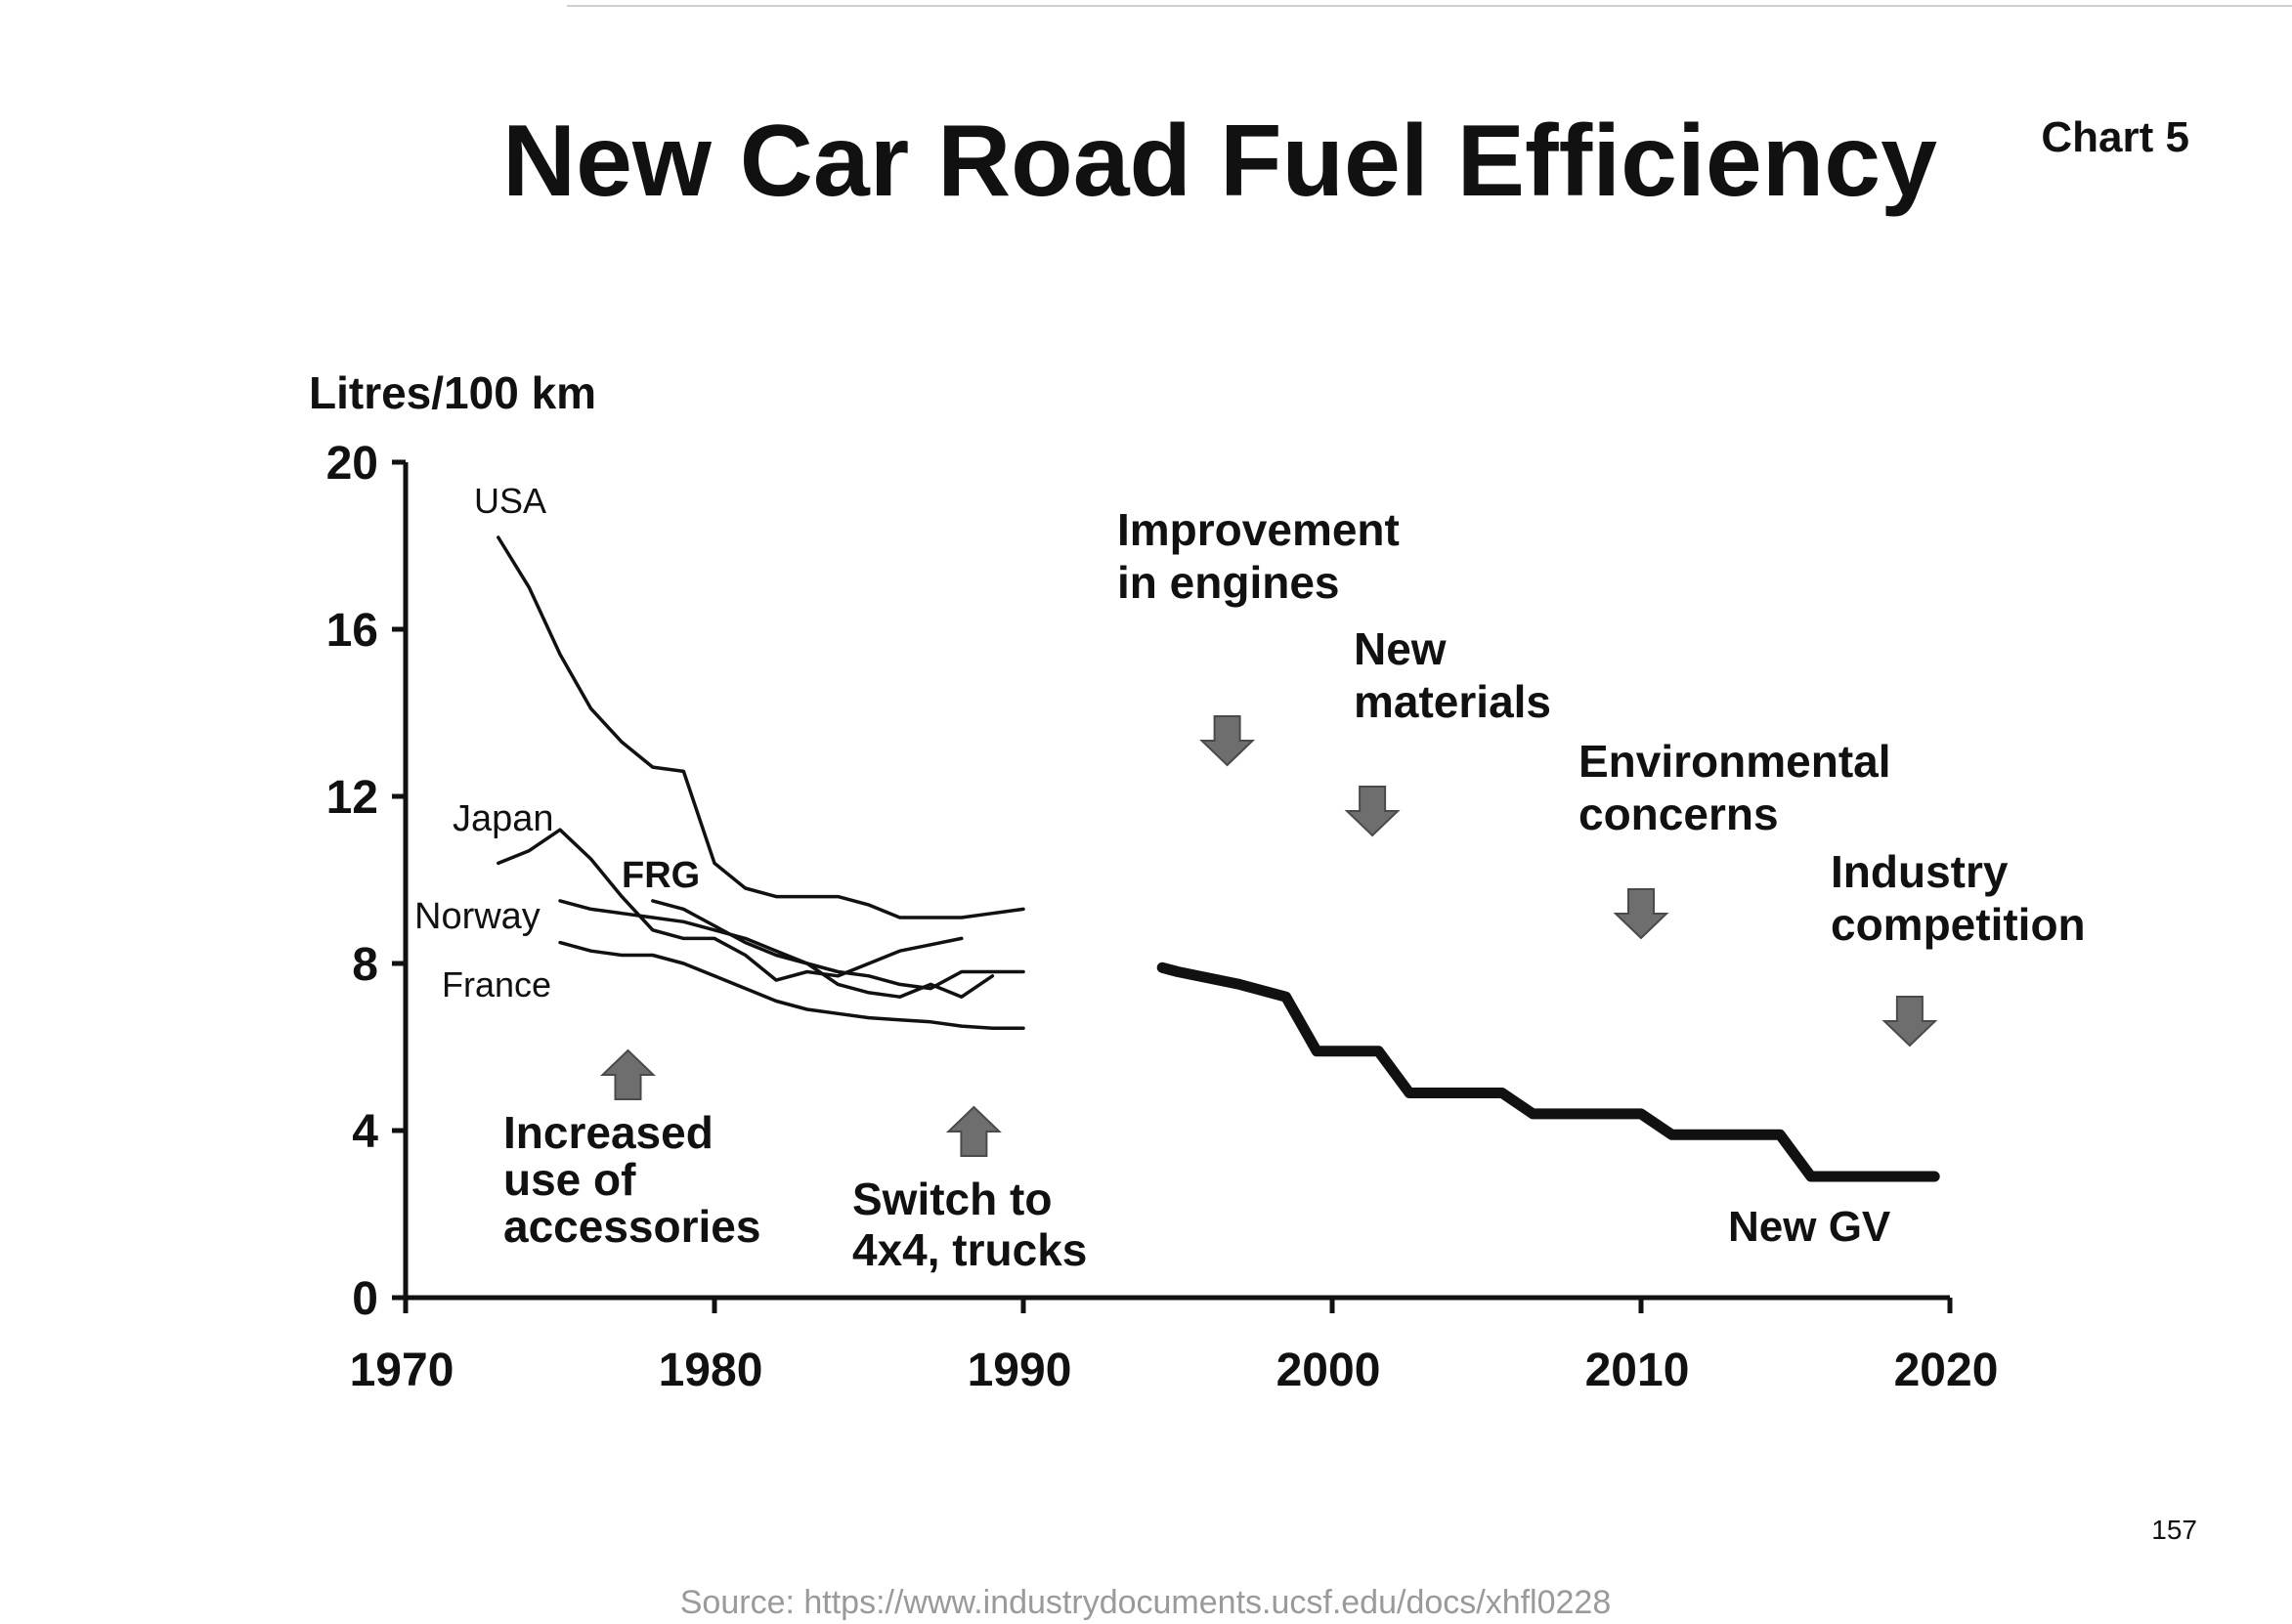  I want to click on annotation-materials: New materials, so click(1452, 675).